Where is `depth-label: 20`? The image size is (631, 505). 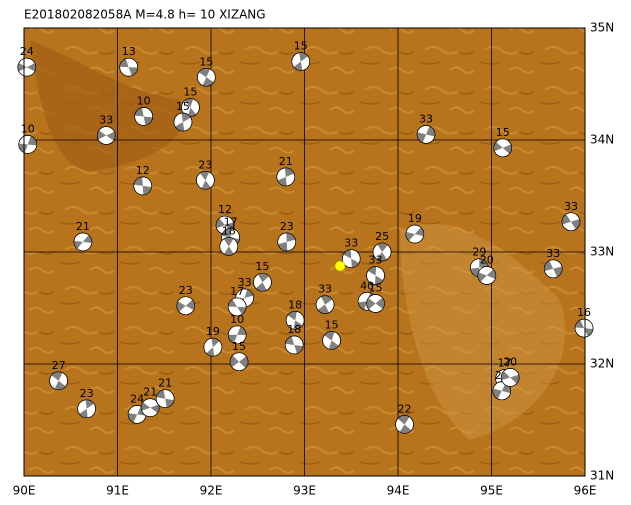 depth-label: 20 is located at coordinates (510, 361).